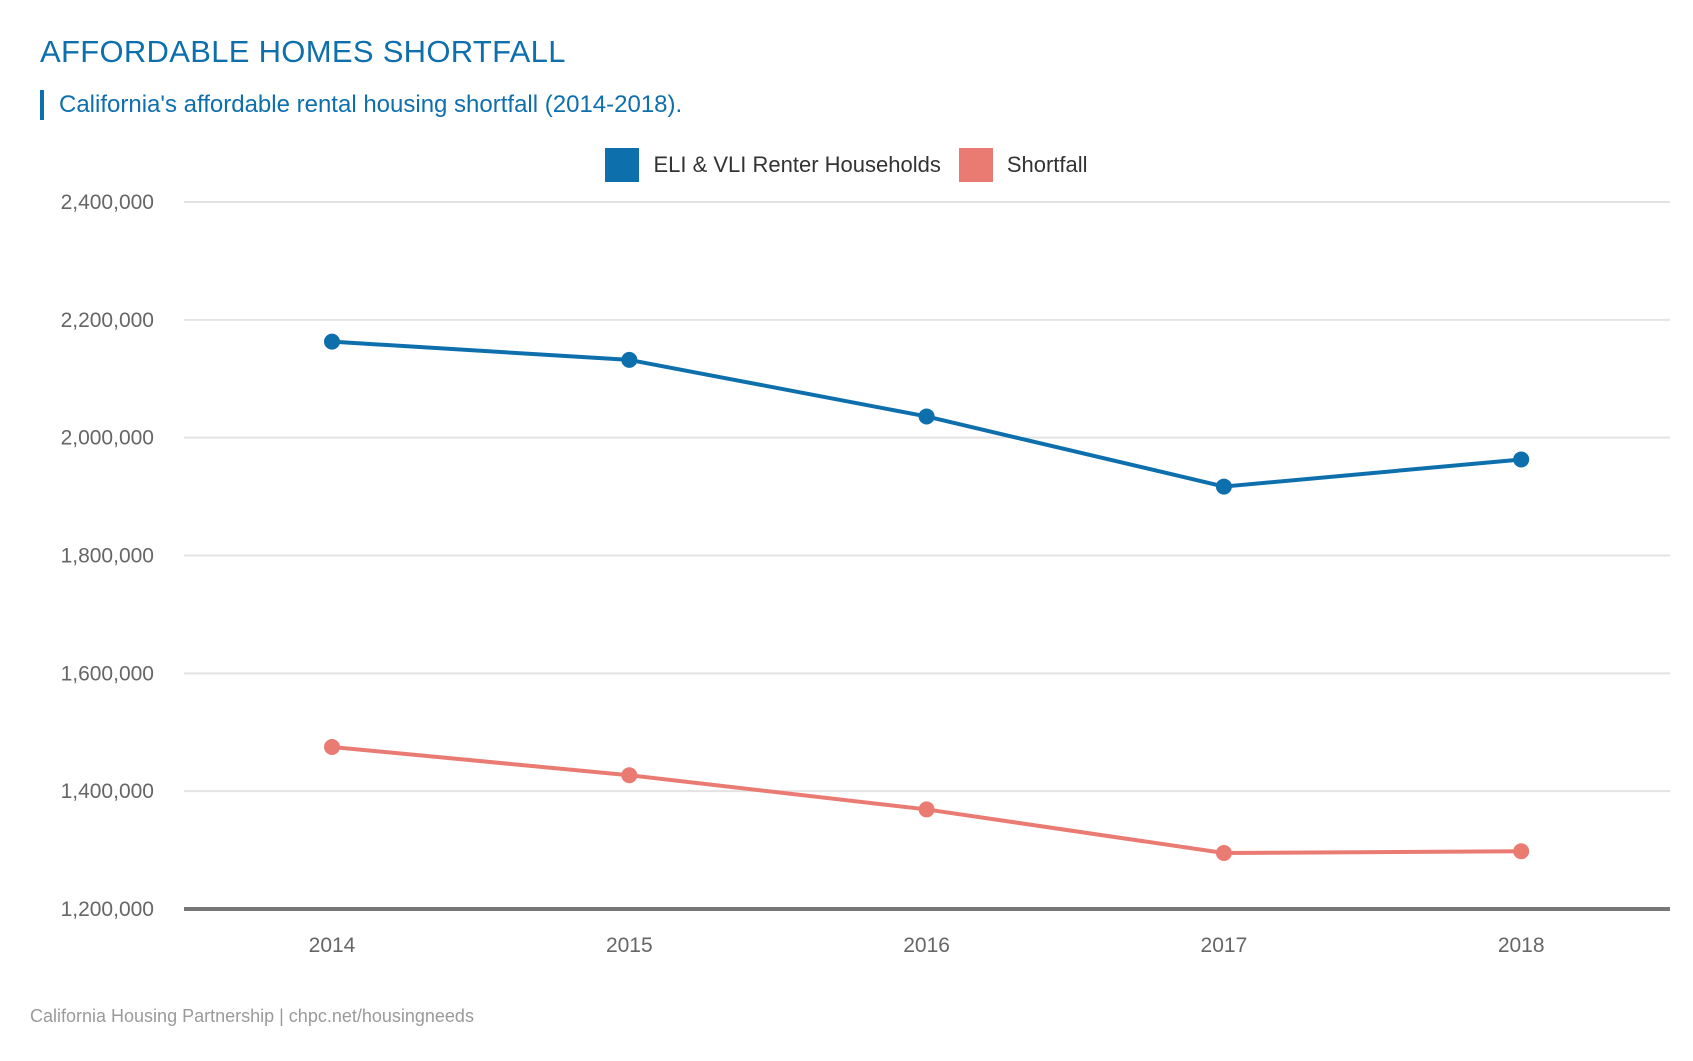 The height and width of the screenshot is (1061, 1693). Describe the element at coordinates (107, 909) in the screenshot. I see `y-tick-label: 1,200,000` at that location.